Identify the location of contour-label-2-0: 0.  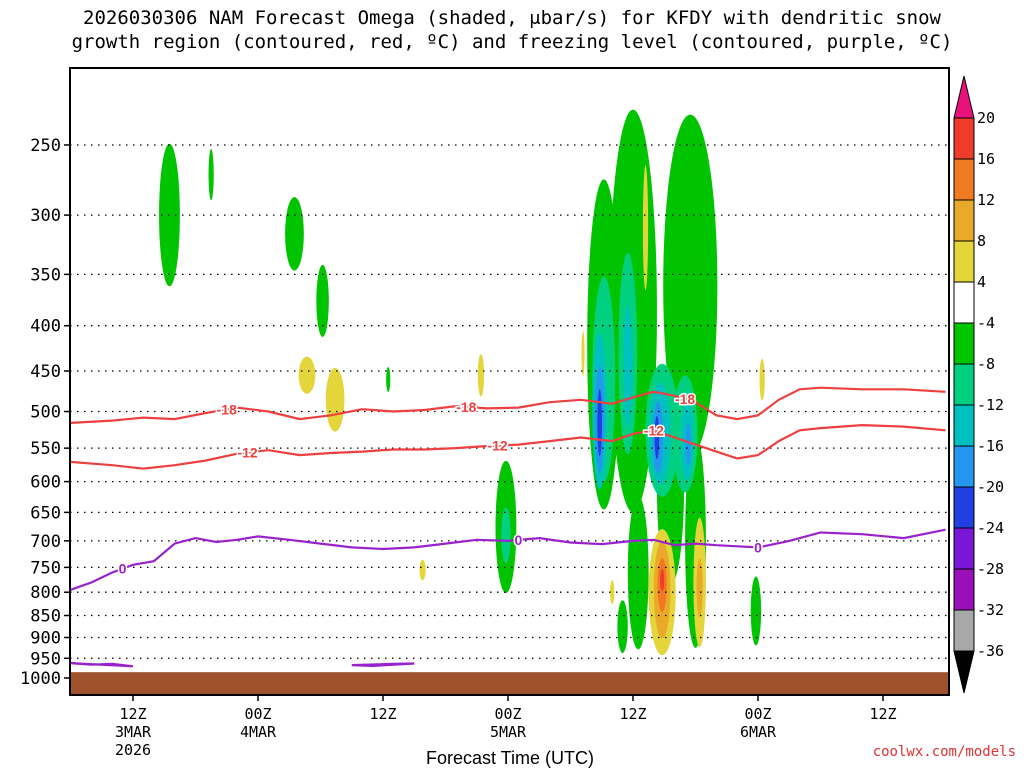
(123, 569).